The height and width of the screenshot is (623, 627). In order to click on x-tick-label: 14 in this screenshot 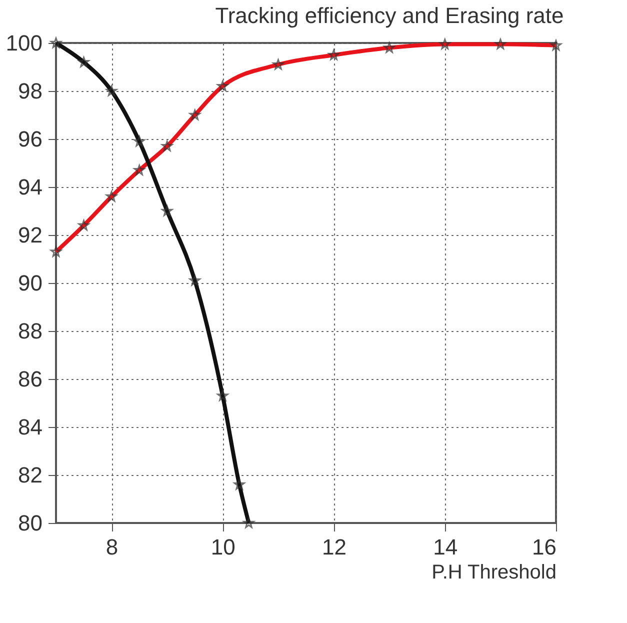, I will do `click(445, 547)`.